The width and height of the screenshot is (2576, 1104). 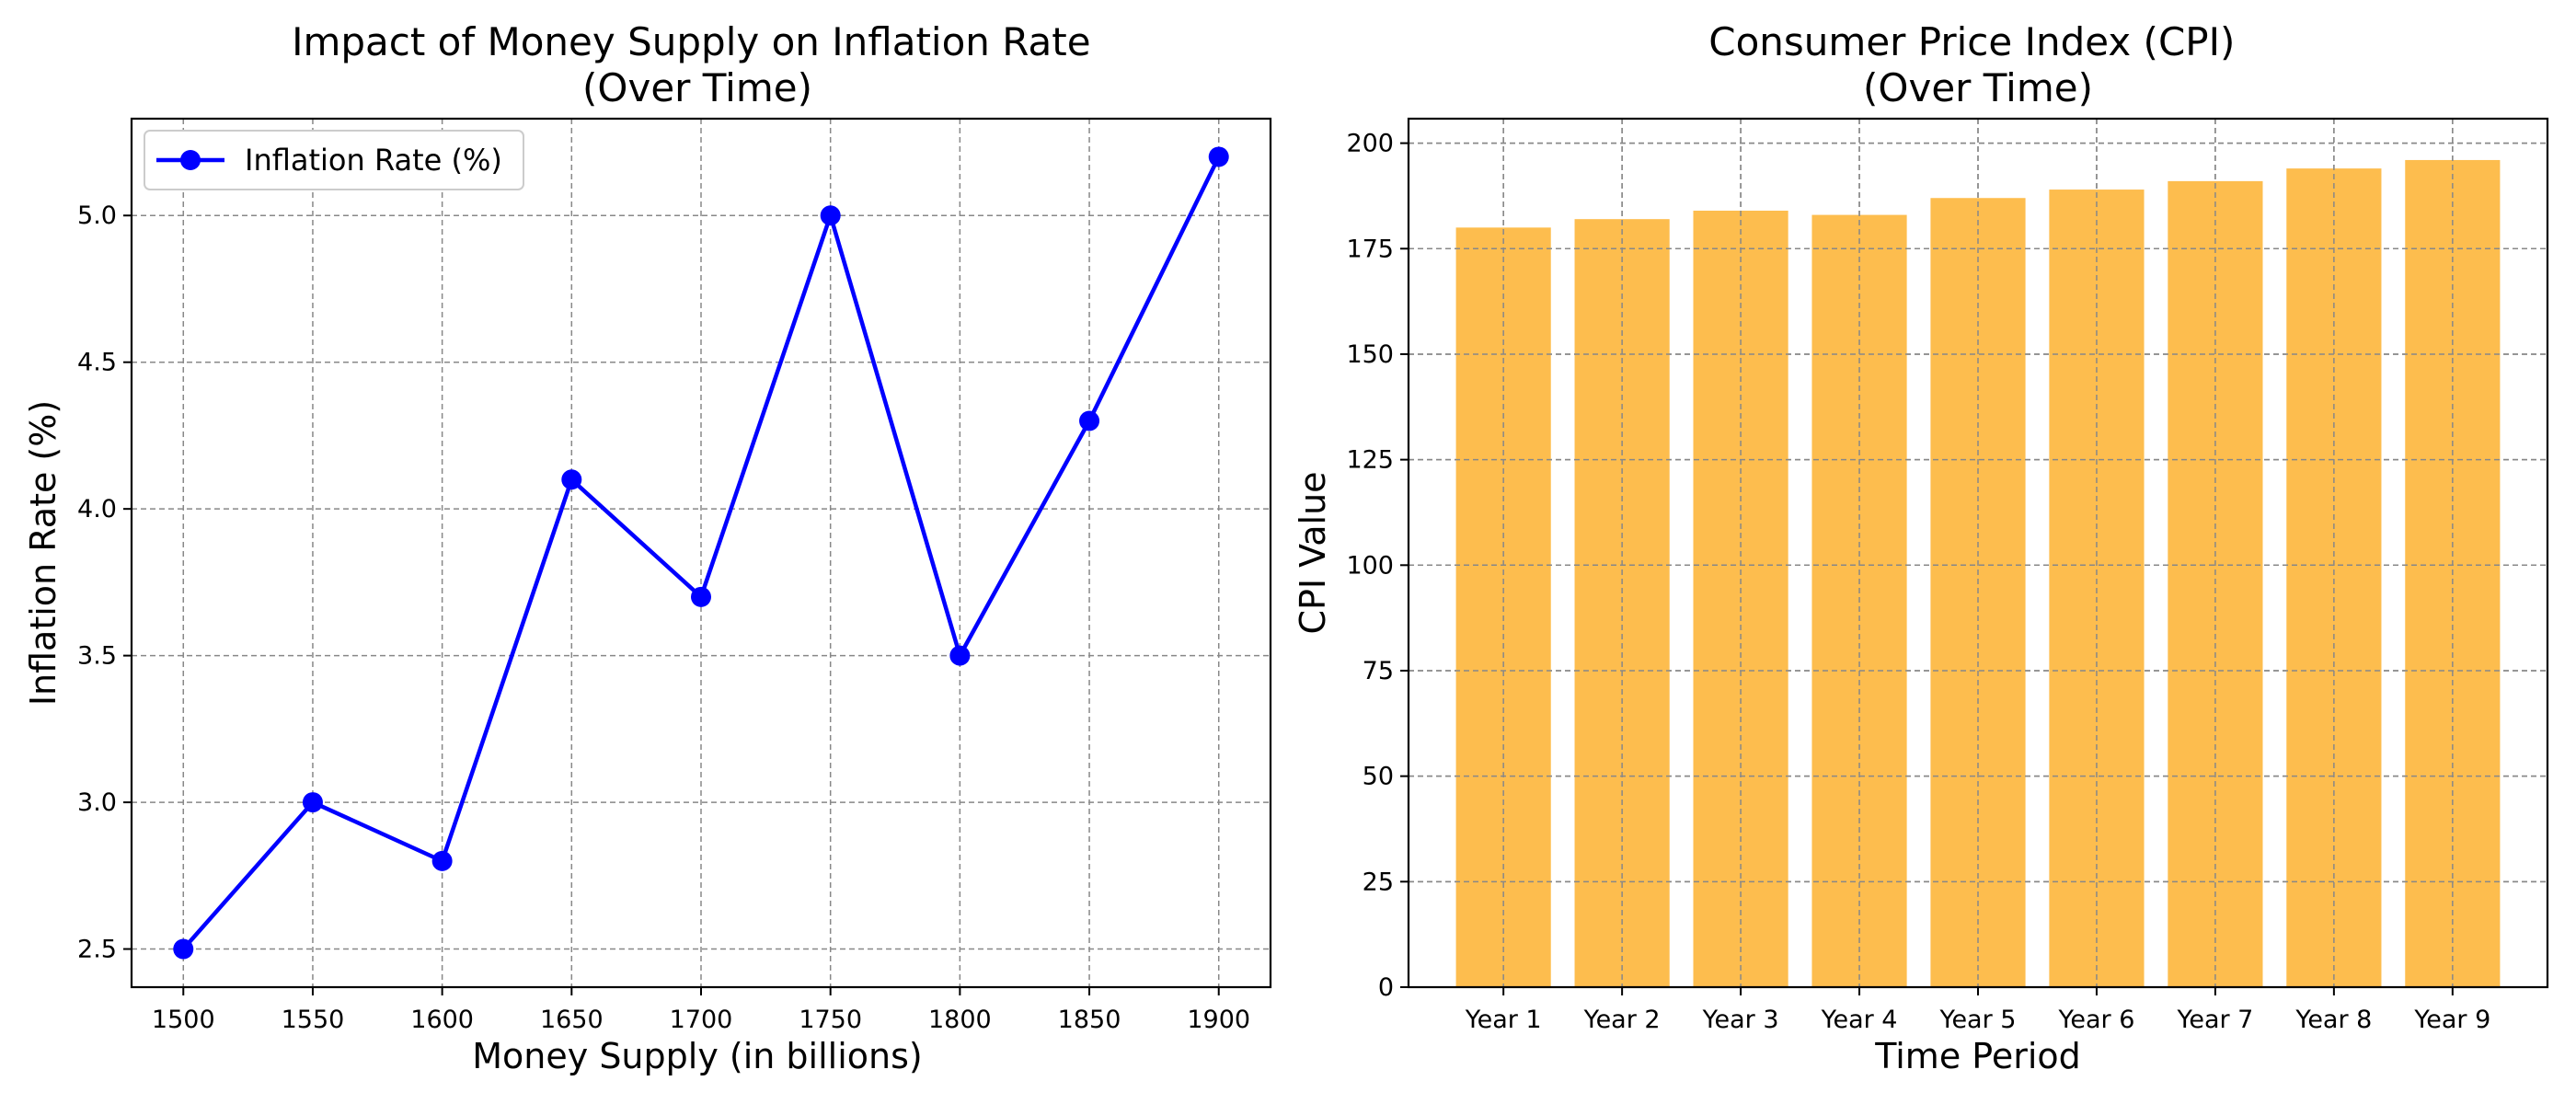 What do you see at coordinates (183, 1020) in the screenshot?
I see `line-chart-x-tick-label: 1500` at bounding box center [183, 1020].